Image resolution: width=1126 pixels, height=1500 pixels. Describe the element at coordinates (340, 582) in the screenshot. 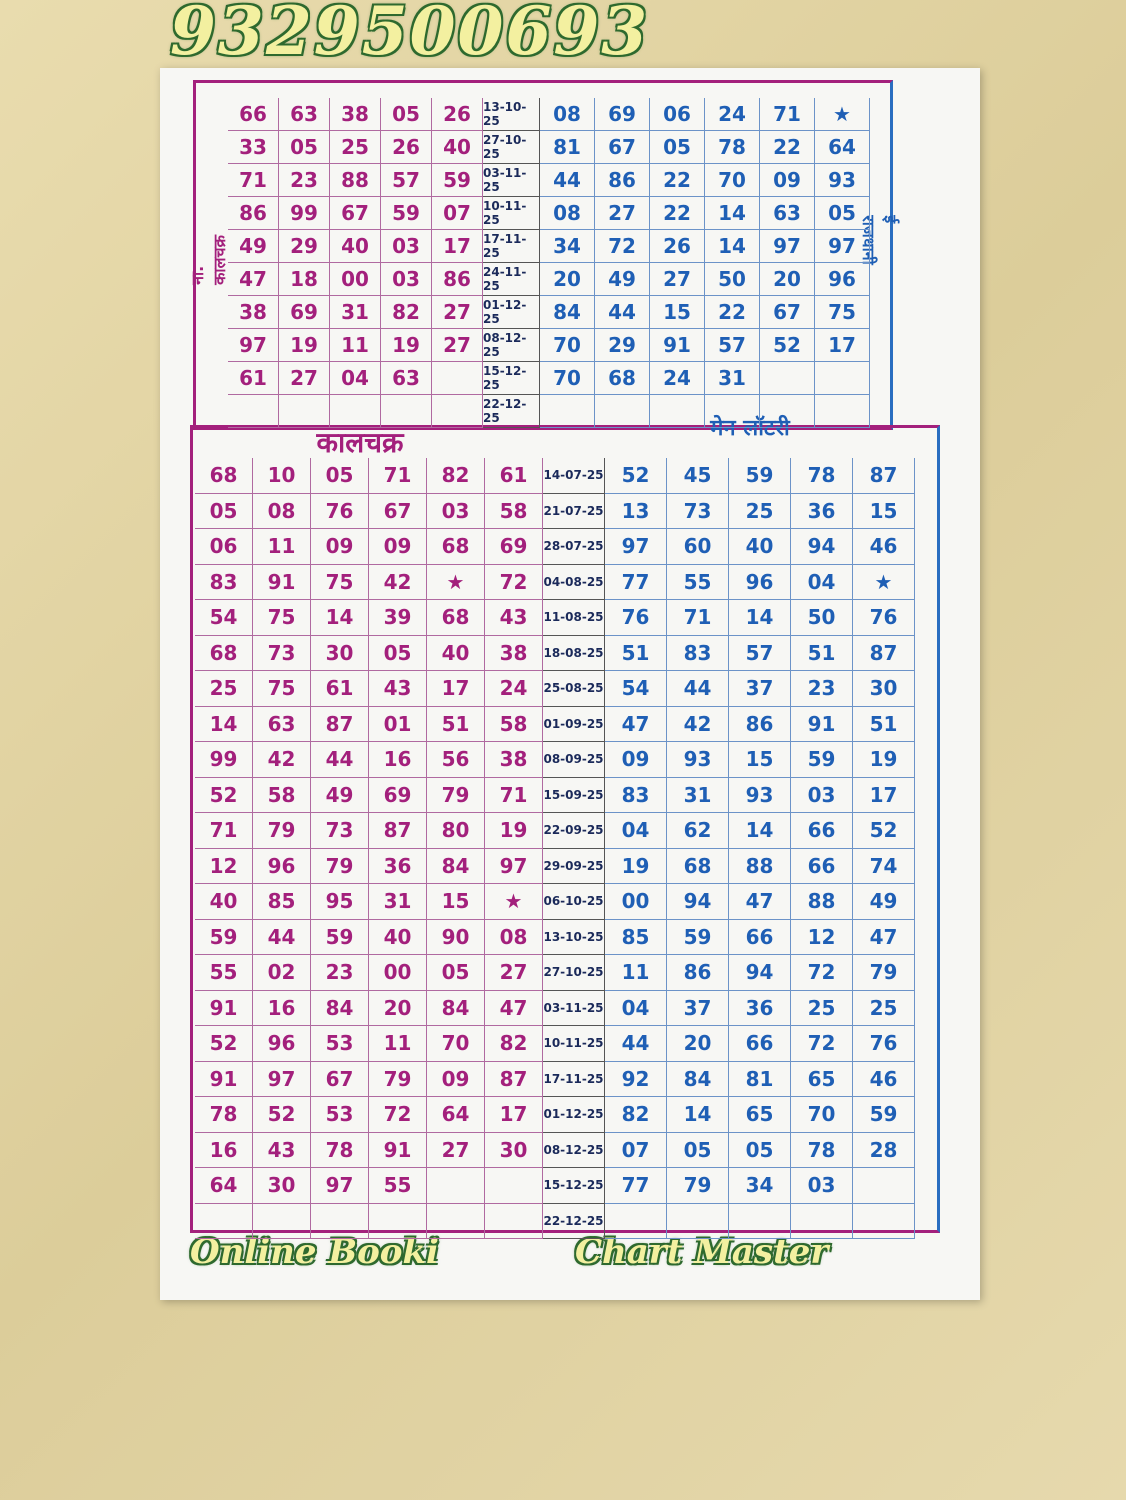

I see `left-number: 75` at that location.